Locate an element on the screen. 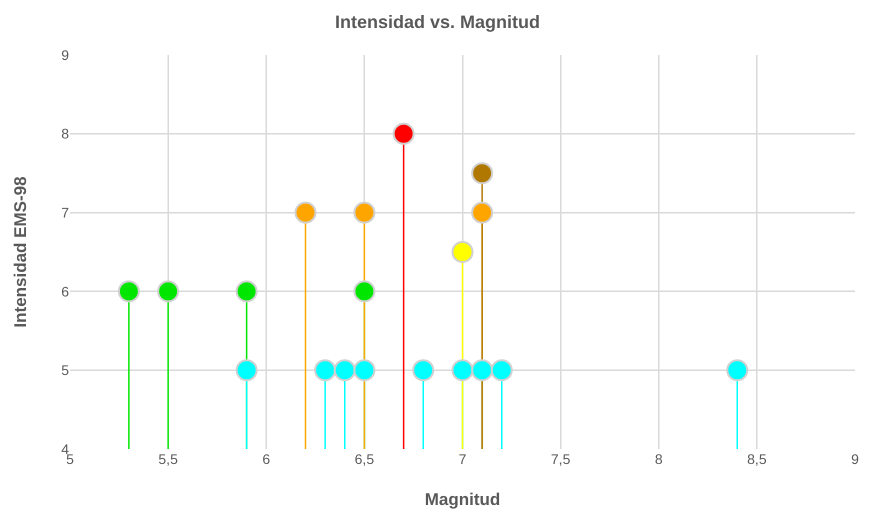 The width and height of the screenshot is (875, 509). y-tick-label: 8 is located at coordinates (65, 134).